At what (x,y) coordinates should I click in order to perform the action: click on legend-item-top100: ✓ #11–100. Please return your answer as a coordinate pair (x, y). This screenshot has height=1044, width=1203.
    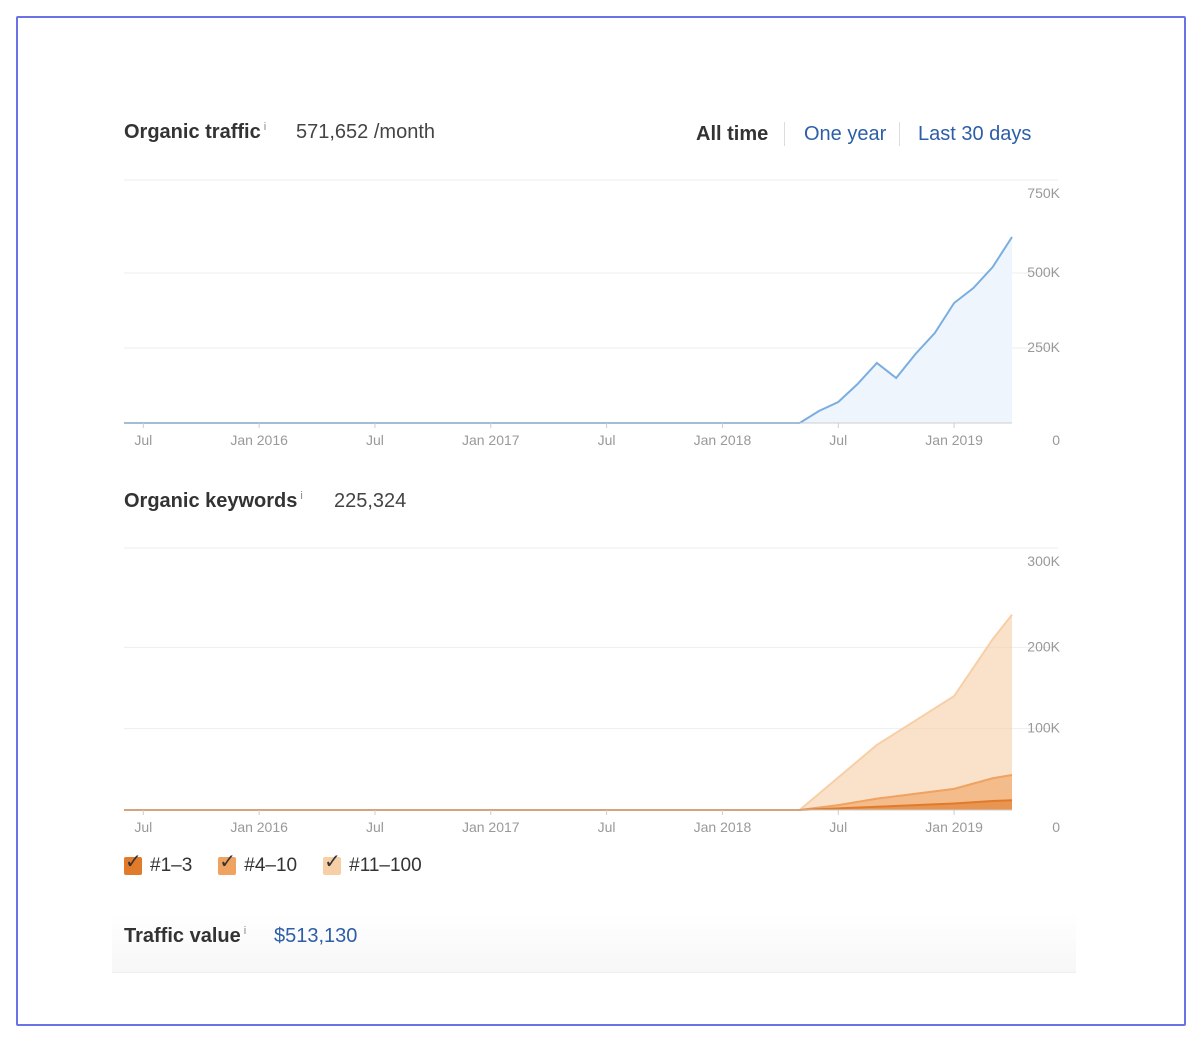
    Looking at the image, I should click on (372, 864).